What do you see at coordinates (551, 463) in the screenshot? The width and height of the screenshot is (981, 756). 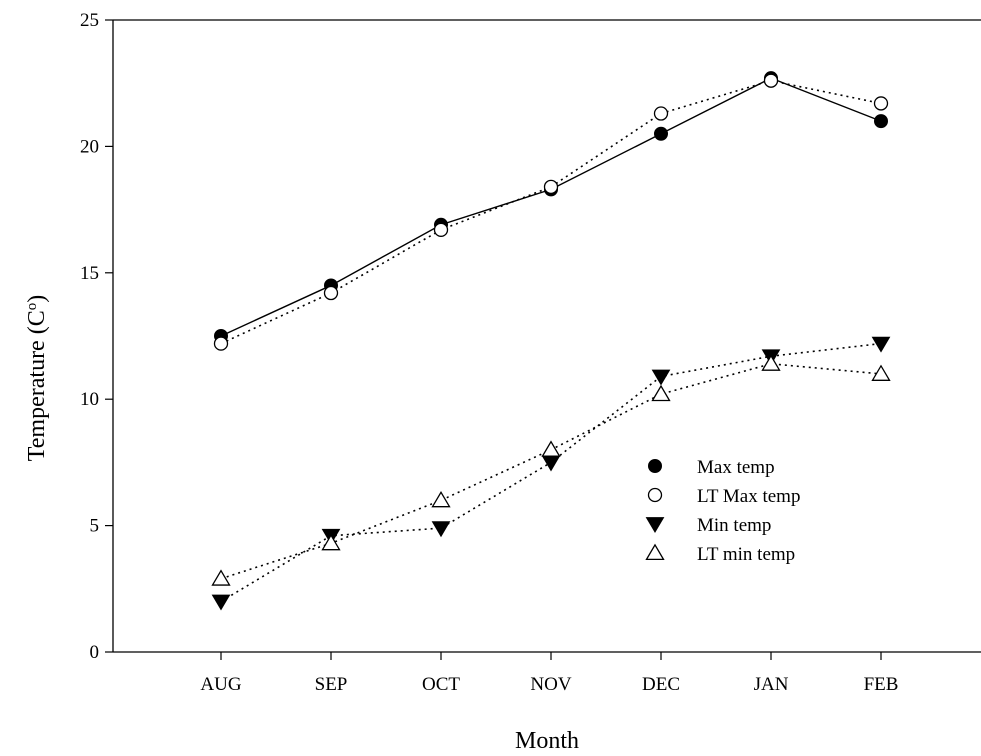 I see `point-min-temp-nov` at bounding box center [551, 463].